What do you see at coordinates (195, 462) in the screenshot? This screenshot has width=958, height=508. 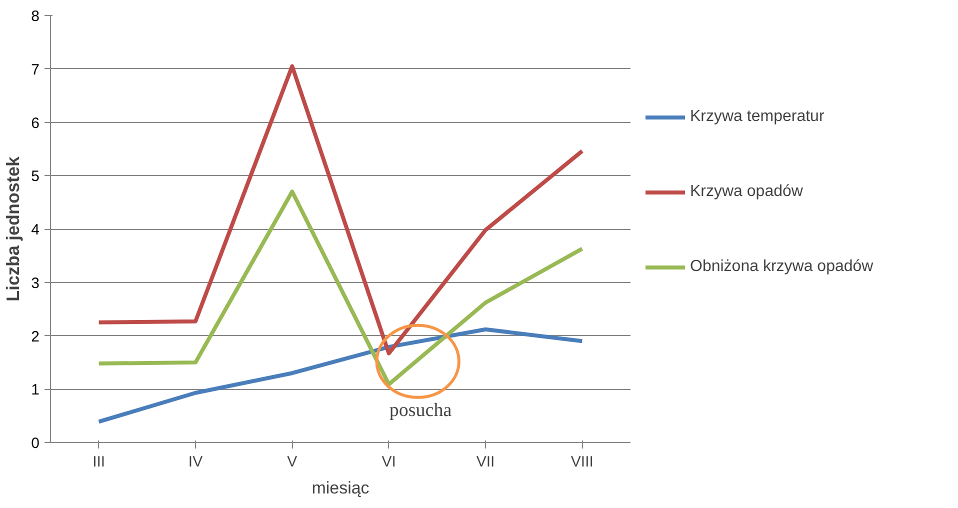 I see `x-tick-label: IV` at bounding box center [195, 462].